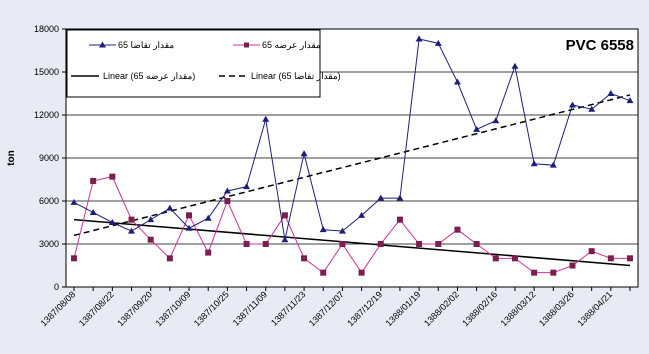 Image resolution: width=649 pixels, height=354 pixels. What do you see at coordinates (246, 45) in the screenshot?
I see `legend-marker-supply` at bounding box center [246, 45].